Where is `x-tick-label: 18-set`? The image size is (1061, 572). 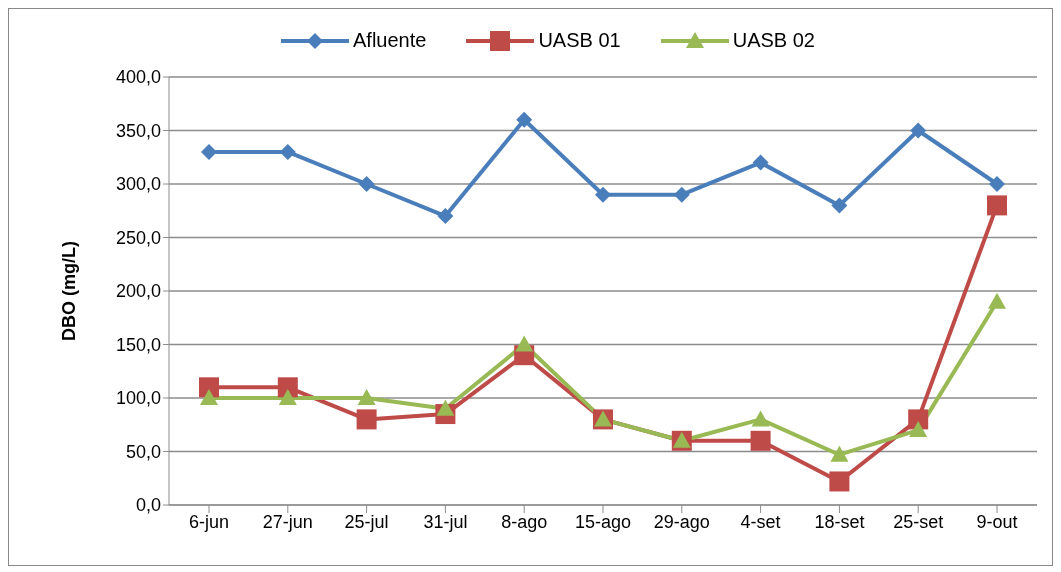 x-tick-label: 18-set is located at coordinates (839, 521).